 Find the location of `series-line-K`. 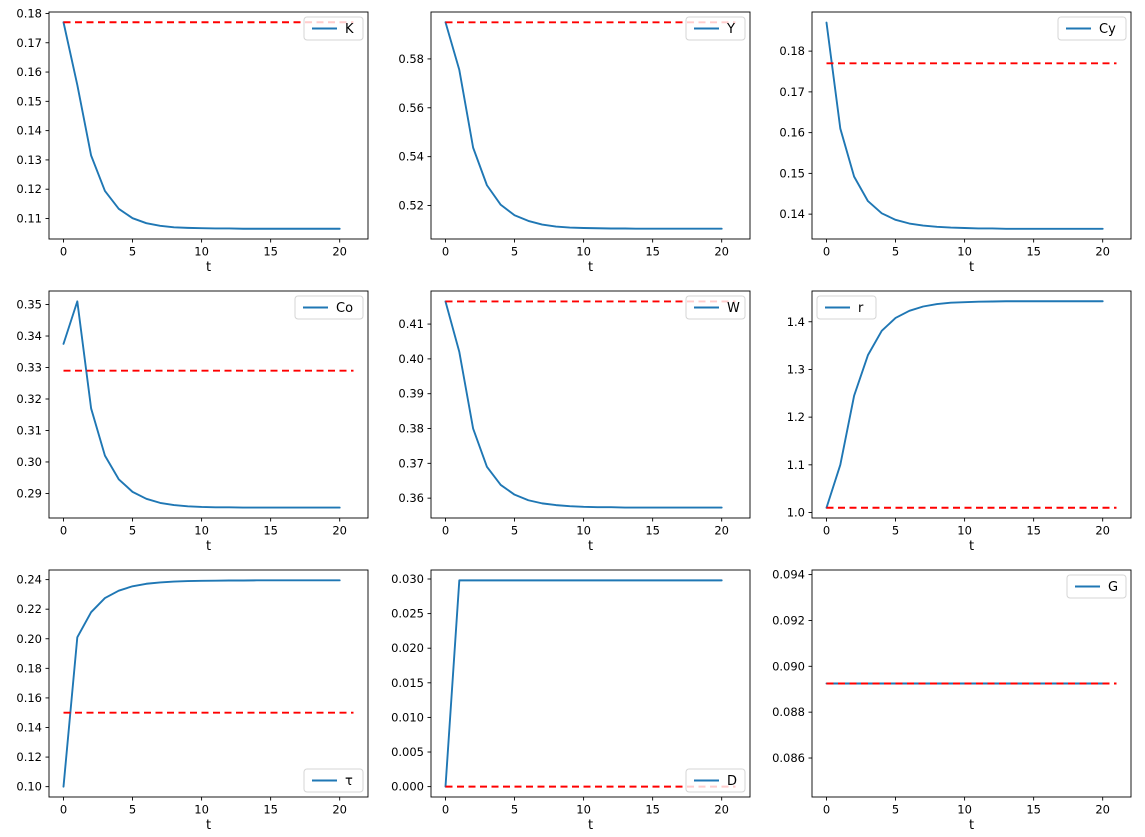

series-line-K is located at coordinates (201, 125).